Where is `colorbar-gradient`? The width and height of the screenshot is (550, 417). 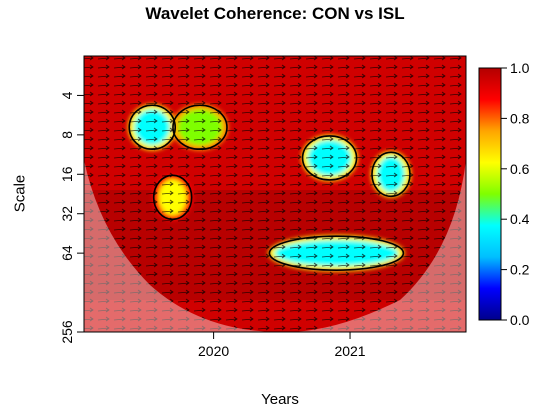 colorbar-gradient is located at coordinates (490, 194).